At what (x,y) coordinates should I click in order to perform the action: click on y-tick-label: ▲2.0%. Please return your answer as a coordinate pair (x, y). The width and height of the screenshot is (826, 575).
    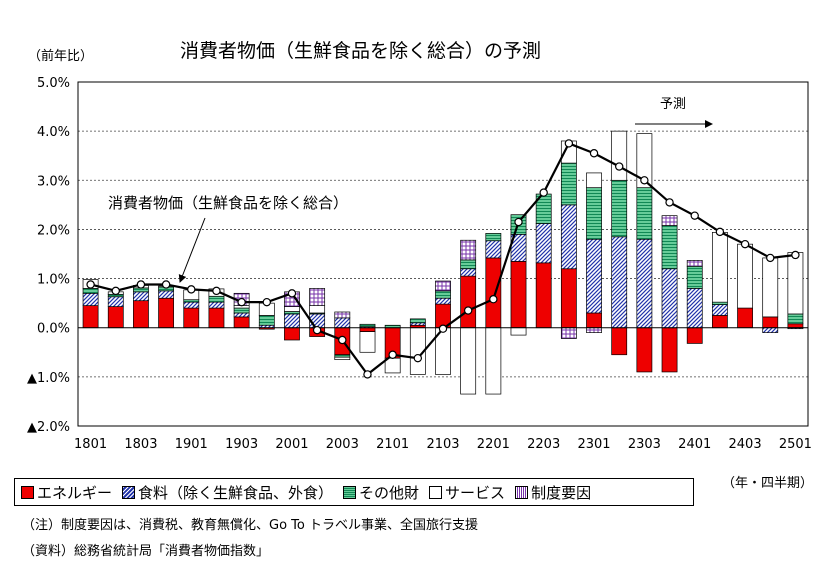
    Looking at the image, I should click on (48, 427).